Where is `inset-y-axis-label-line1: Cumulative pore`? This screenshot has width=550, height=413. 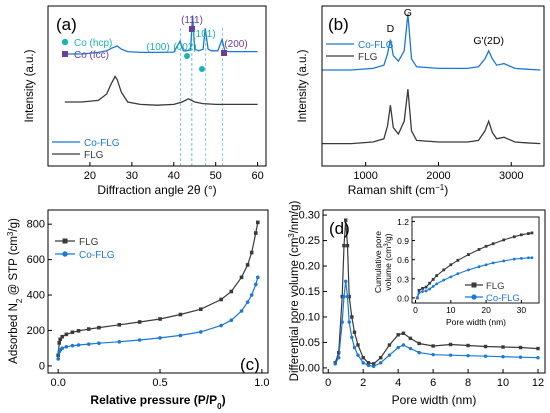
inset-y-axis-label-line1: Cumulative pore is located at coordinates (378, 262).